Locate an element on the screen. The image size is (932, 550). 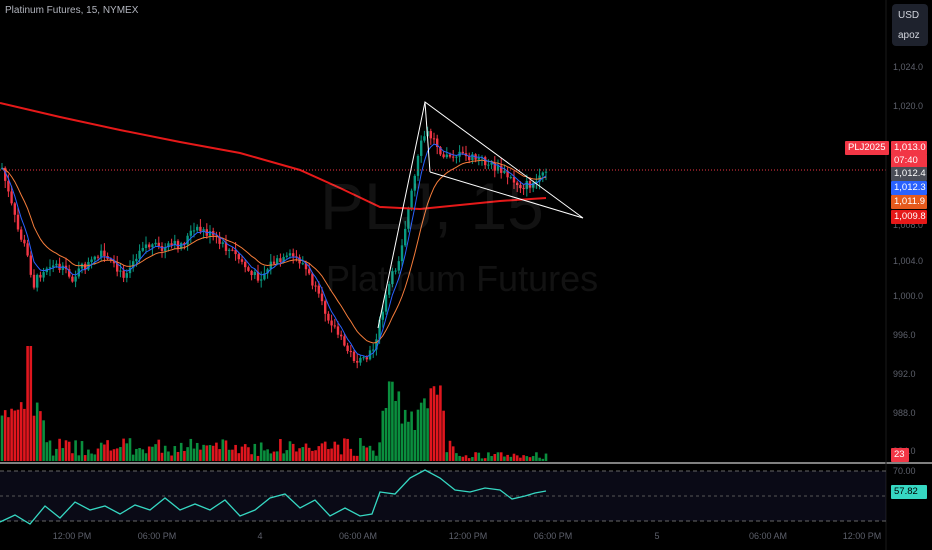
volume-tag: 23 is located at coordinates (900, 455).